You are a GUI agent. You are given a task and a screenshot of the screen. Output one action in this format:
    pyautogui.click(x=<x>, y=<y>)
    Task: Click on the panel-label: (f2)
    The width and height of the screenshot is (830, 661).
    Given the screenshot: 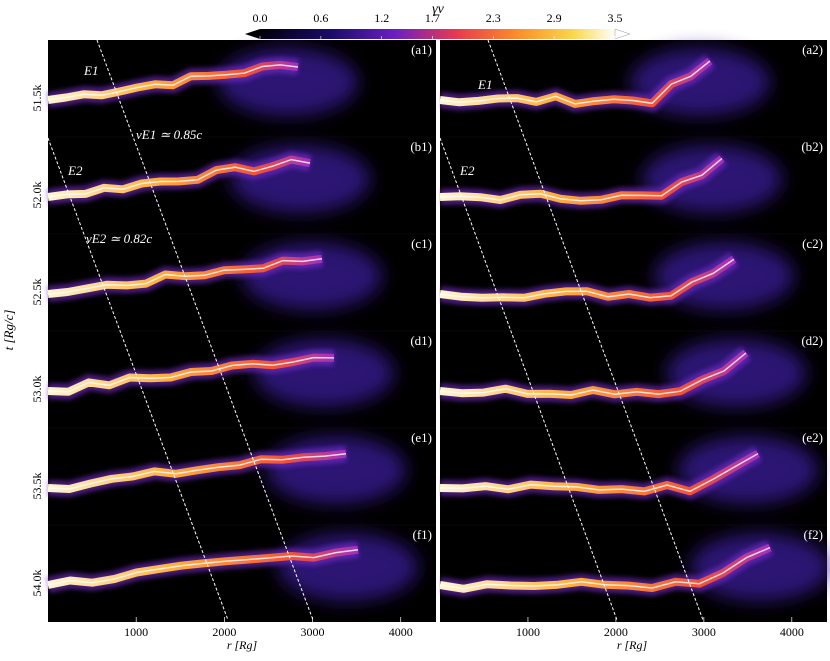 What is the action you would take?
    pyautogui.click(x=814, y=534)
    